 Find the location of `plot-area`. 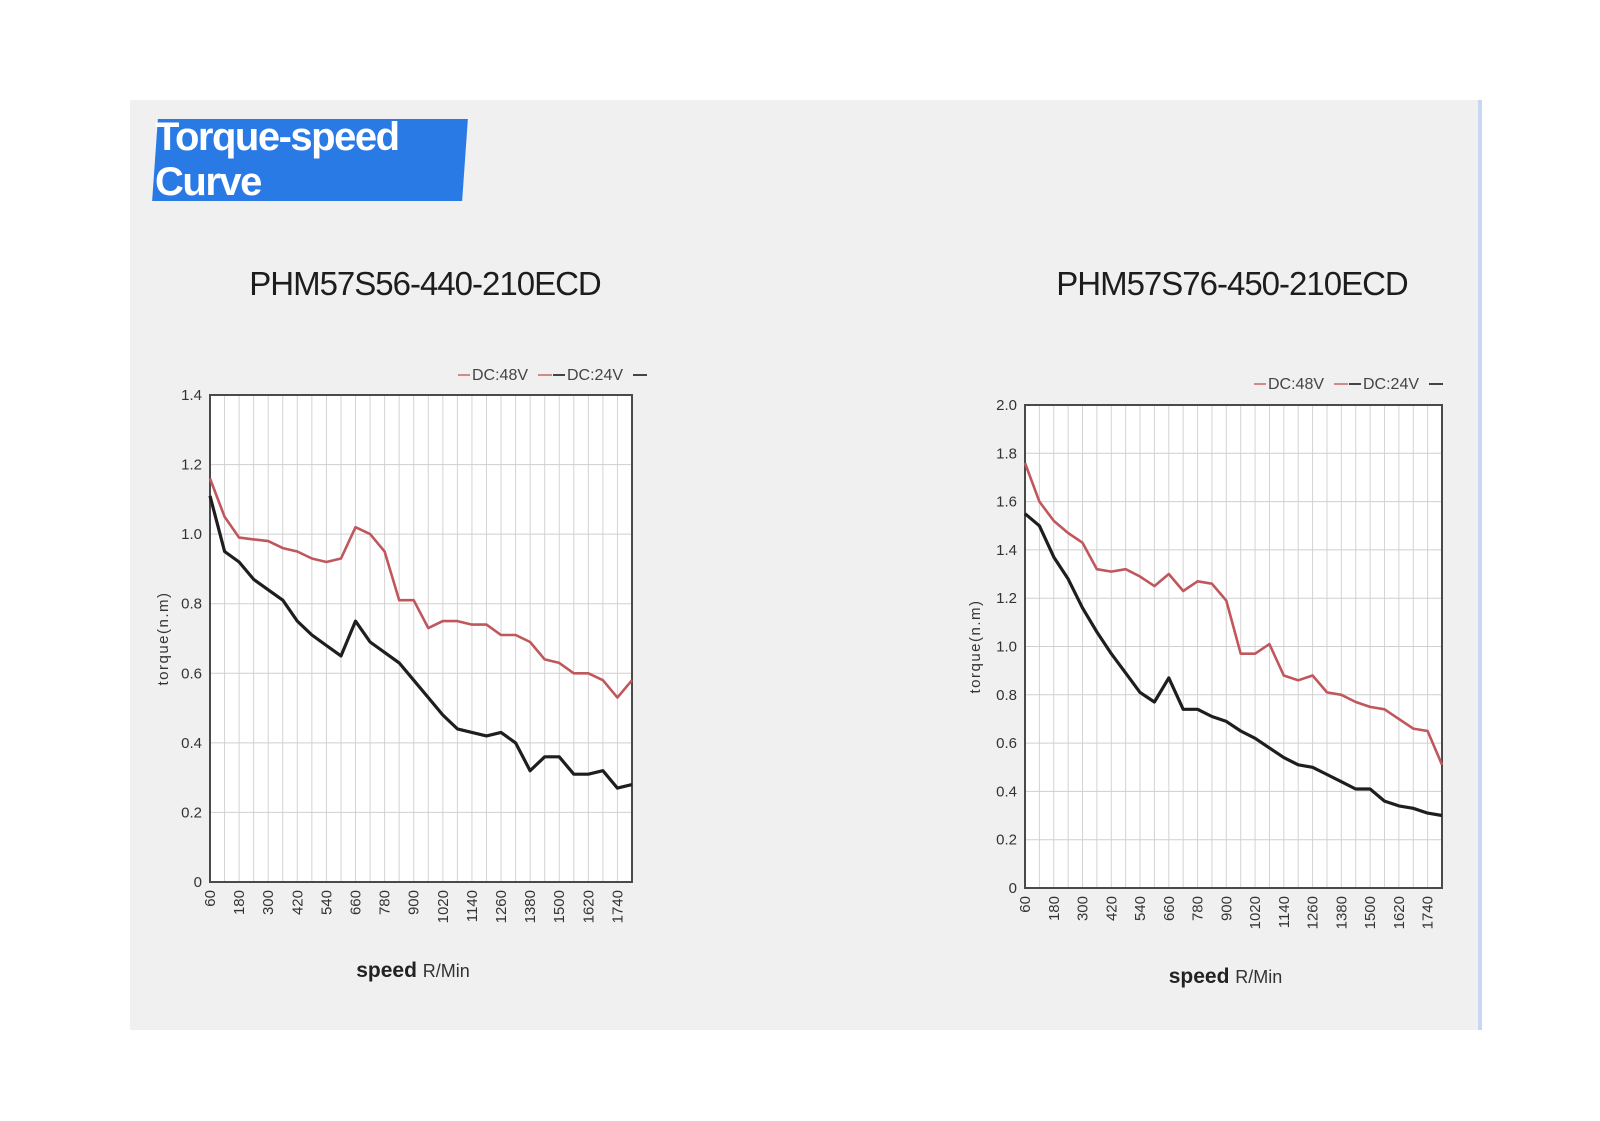

plot-area is located at coordinates (421, 638).